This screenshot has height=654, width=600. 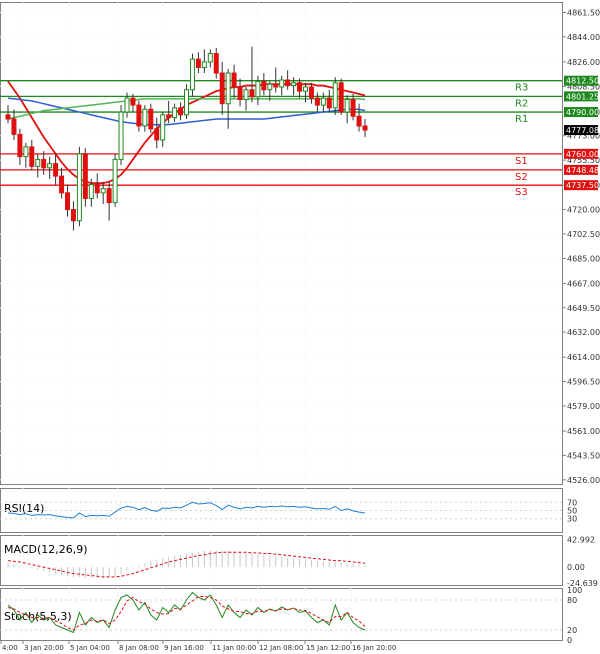 I want to click on price-tick-label: 4649.50, so click(x=583, y=308).